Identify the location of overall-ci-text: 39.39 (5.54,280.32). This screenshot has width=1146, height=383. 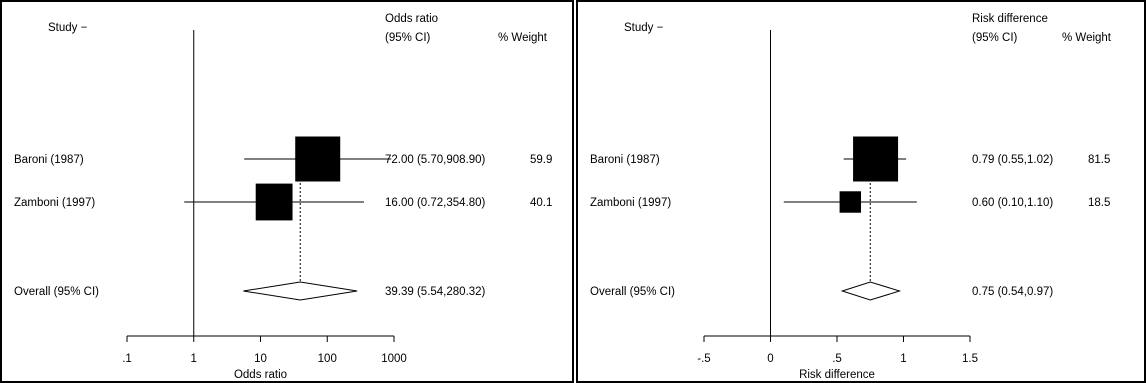
(435, 292).